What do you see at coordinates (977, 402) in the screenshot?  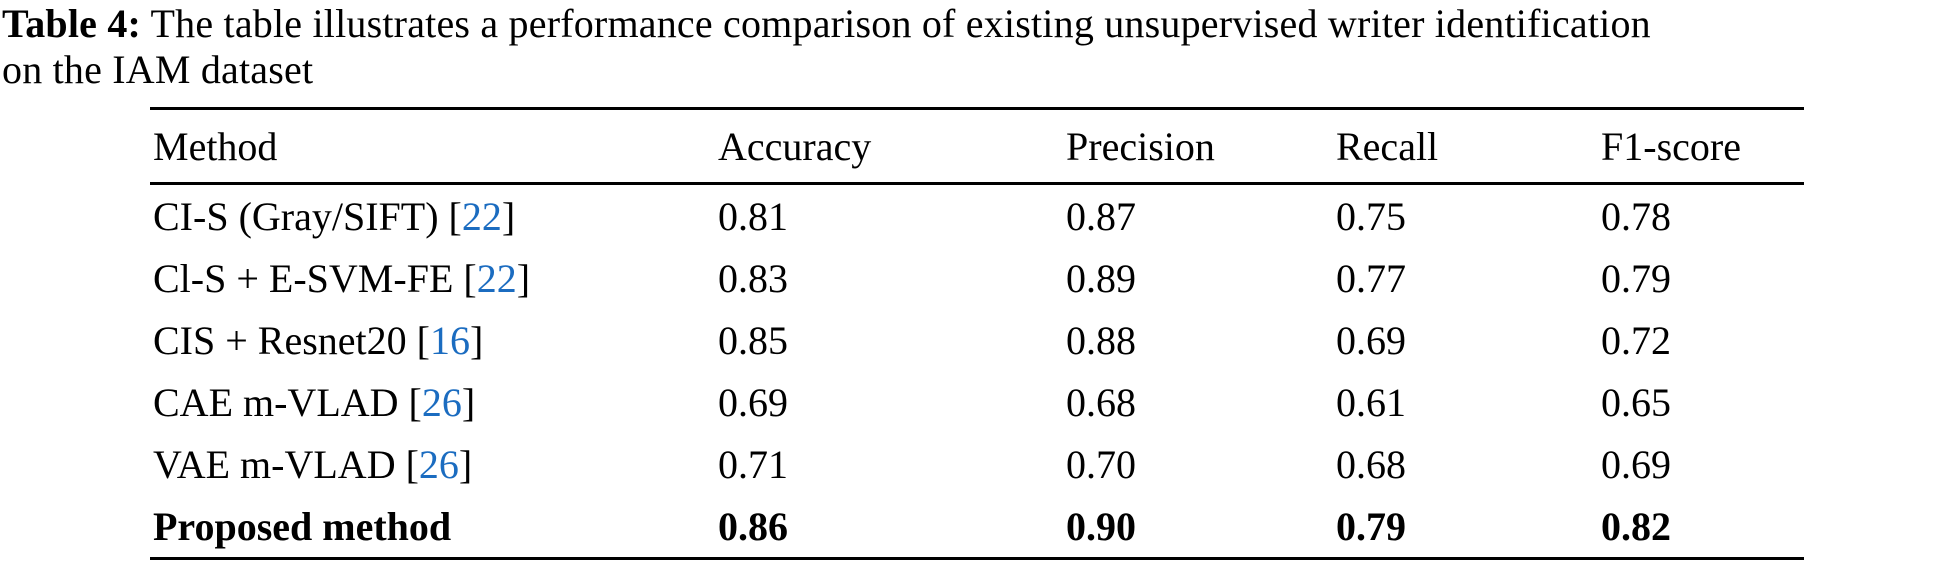 I see `table-row: CAE m-VLAD [26] 0.69 0.68 0.61 0.65` at bounding box center [977, 402].